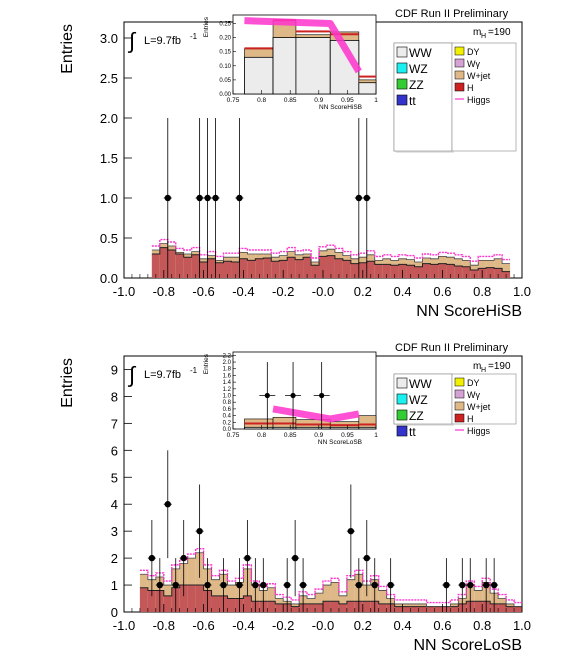 This screenshot has width=567, height=672. What do you see at coordinates (225, 39) in the screenshot?
I see `inset-y-tick-label: 0.20` at bounding box center [225, 39].